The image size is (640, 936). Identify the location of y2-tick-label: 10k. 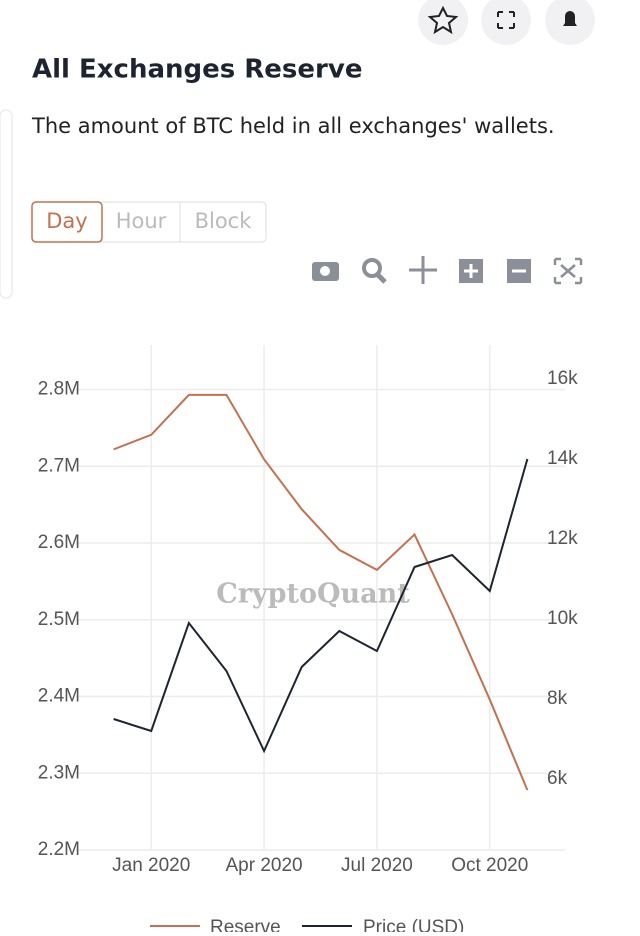
(562, 618).